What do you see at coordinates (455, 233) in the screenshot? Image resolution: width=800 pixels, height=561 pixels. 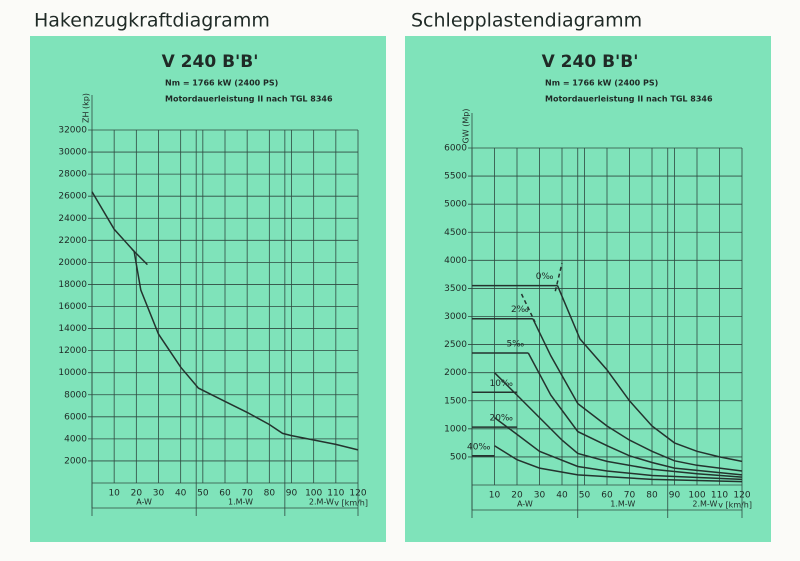 I see `y-tick-label: 4500` at bounding box center [455, 233].